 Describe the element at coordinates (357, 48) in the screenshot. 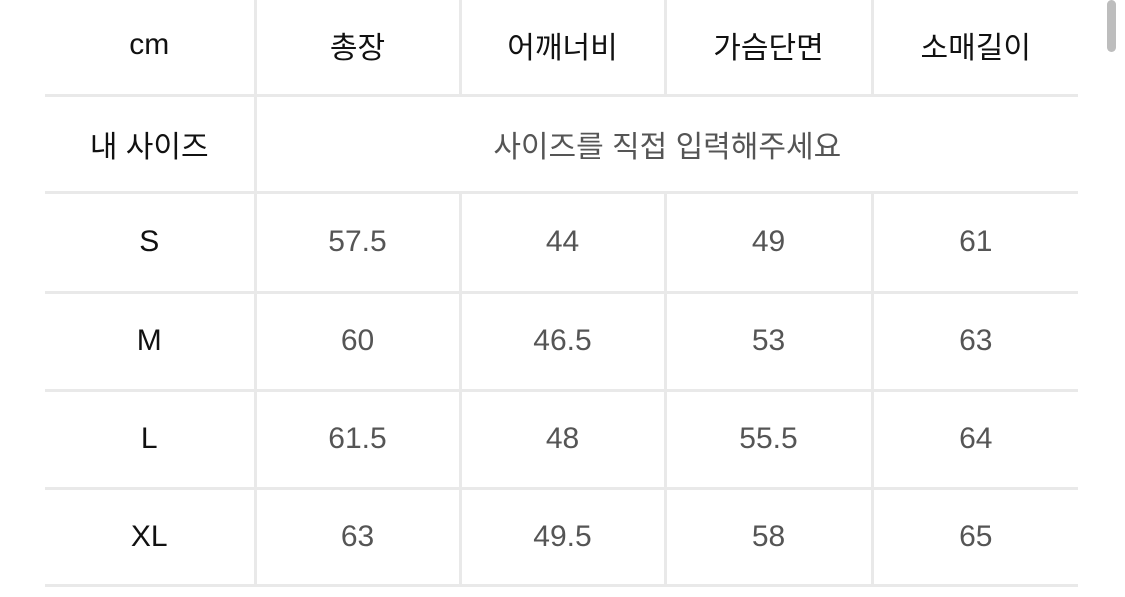

I see `column-header-total-length: 총장` at that location.